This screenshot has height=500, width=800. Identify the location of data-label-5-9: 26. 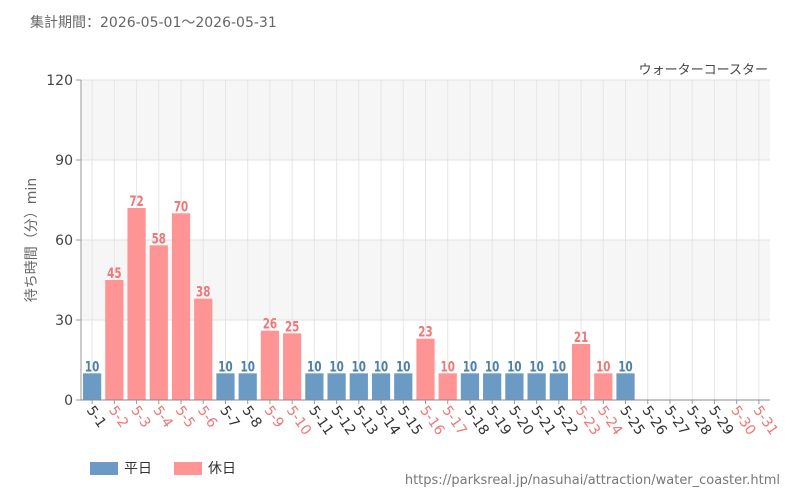
(270, 325).